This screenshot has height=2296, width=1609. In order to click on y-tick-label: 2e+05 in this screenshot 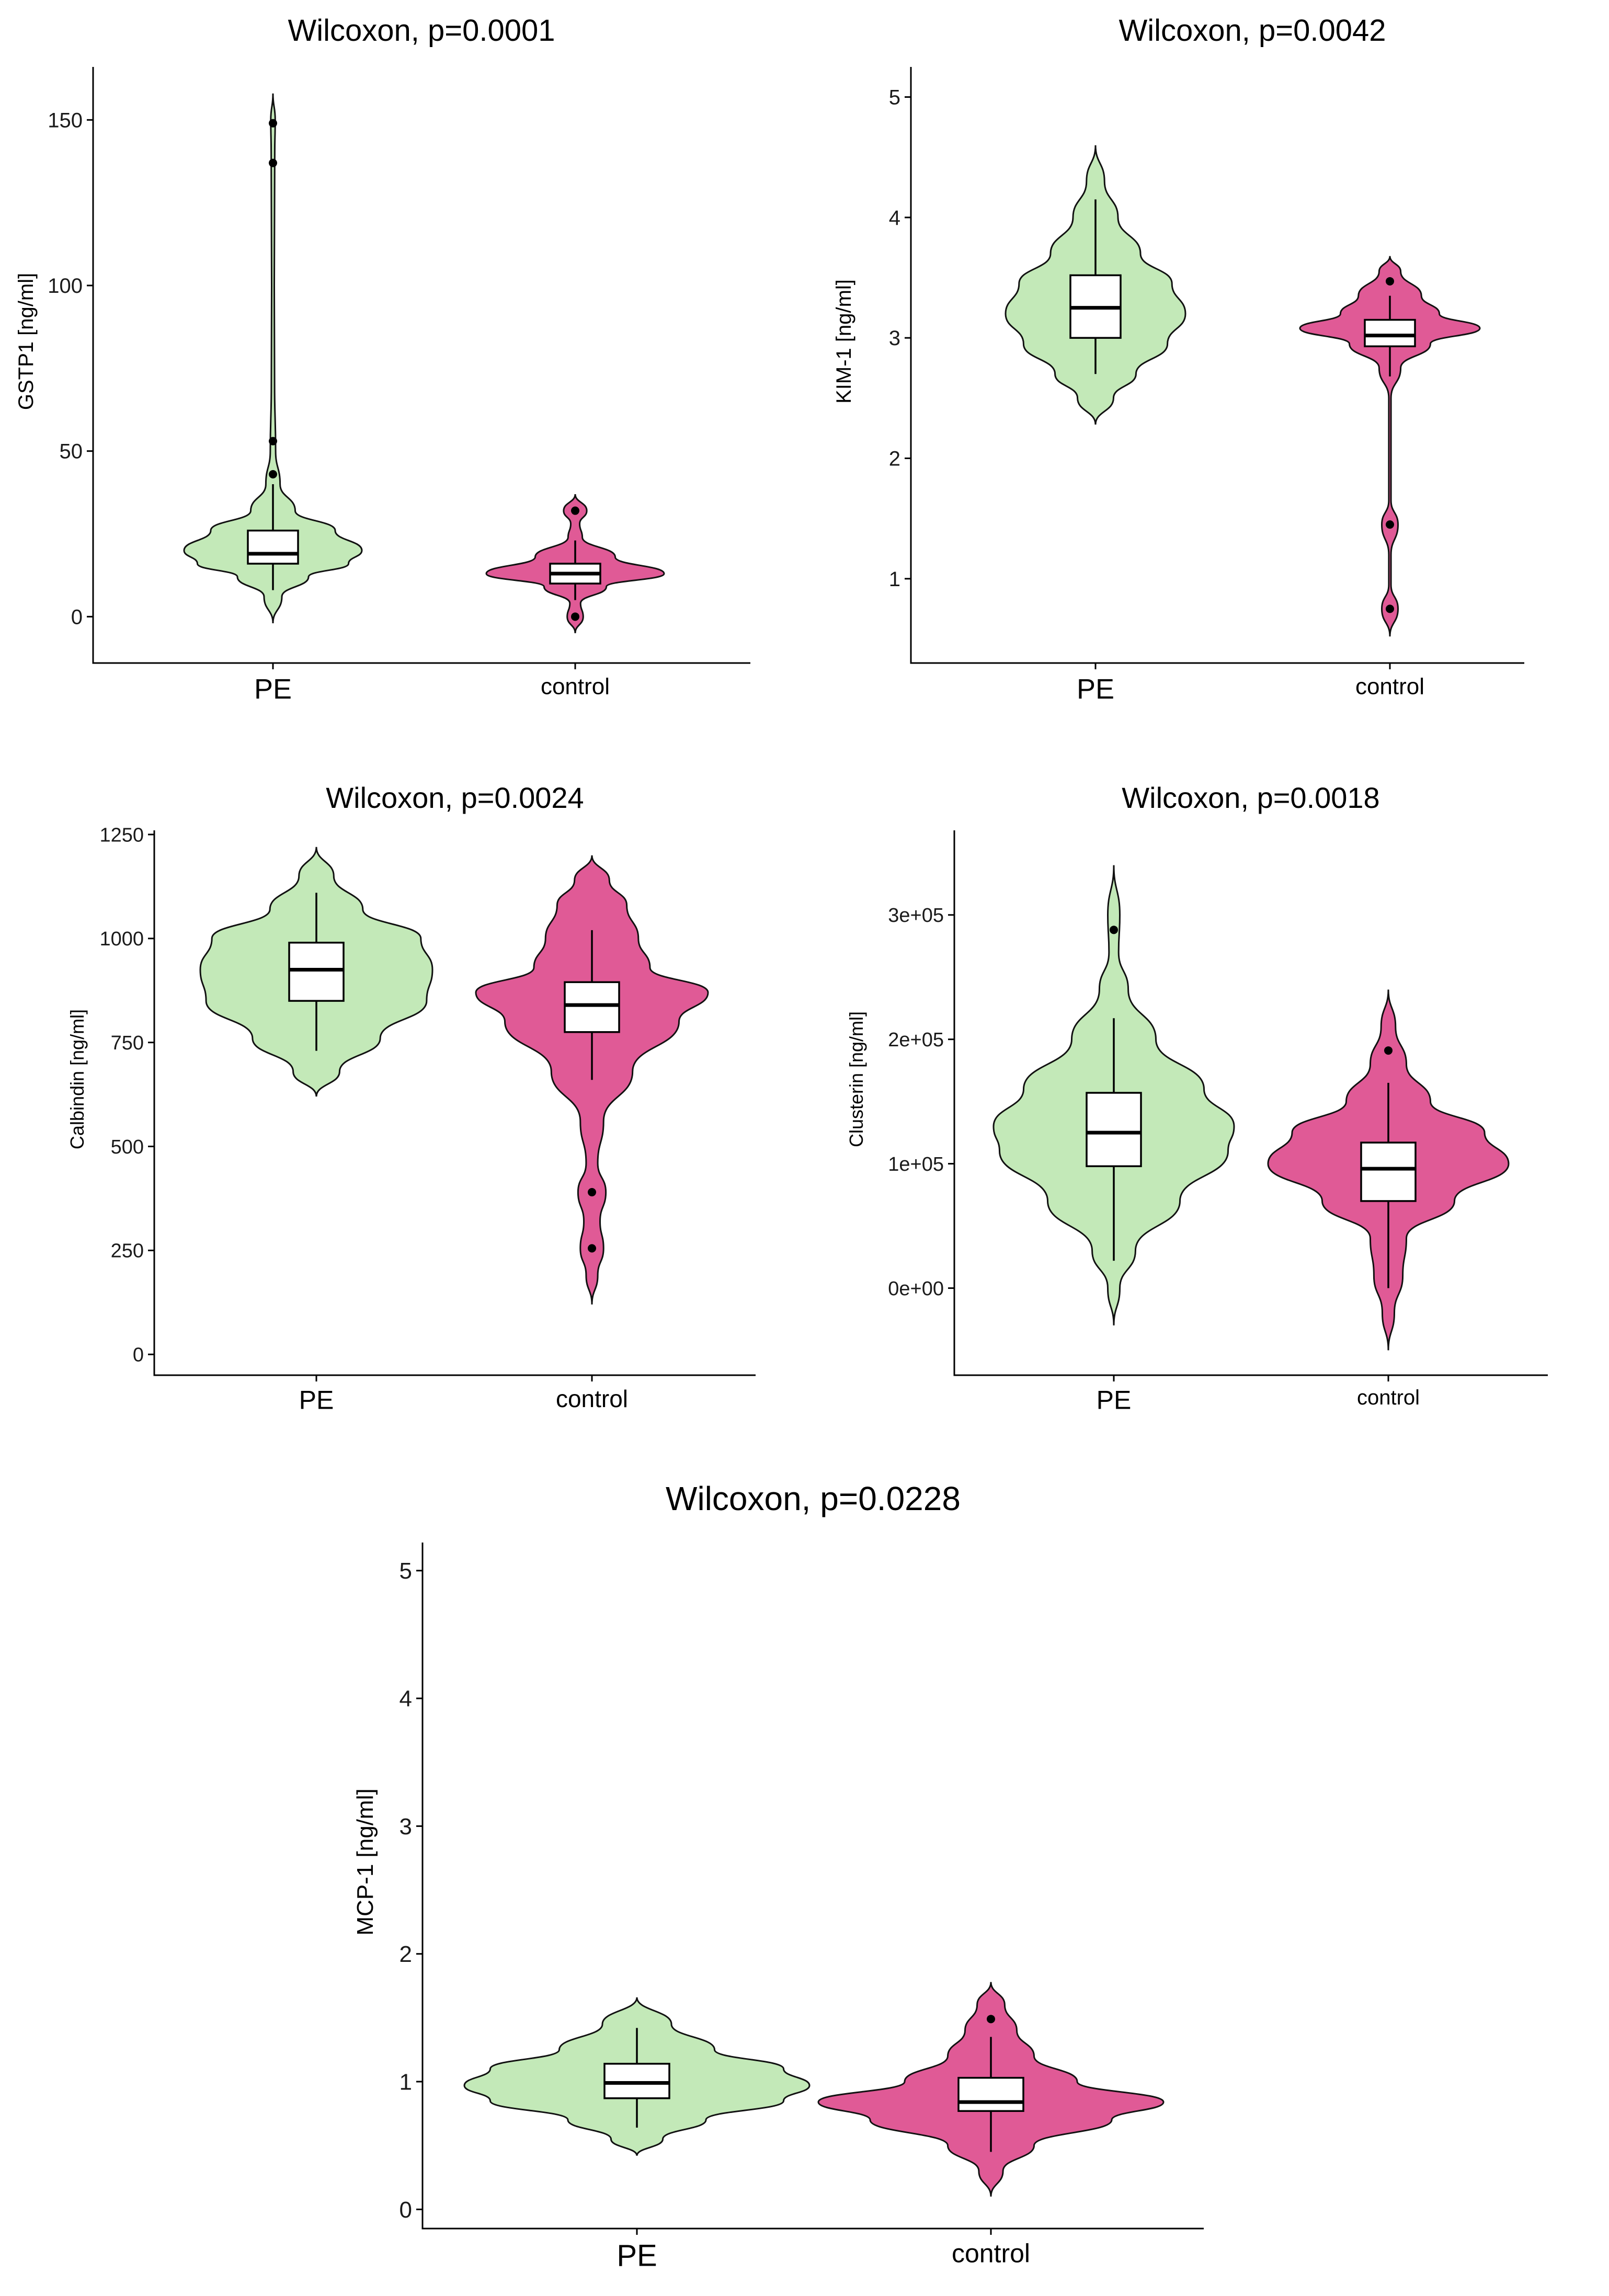, I will do `click(916, 1040)`.